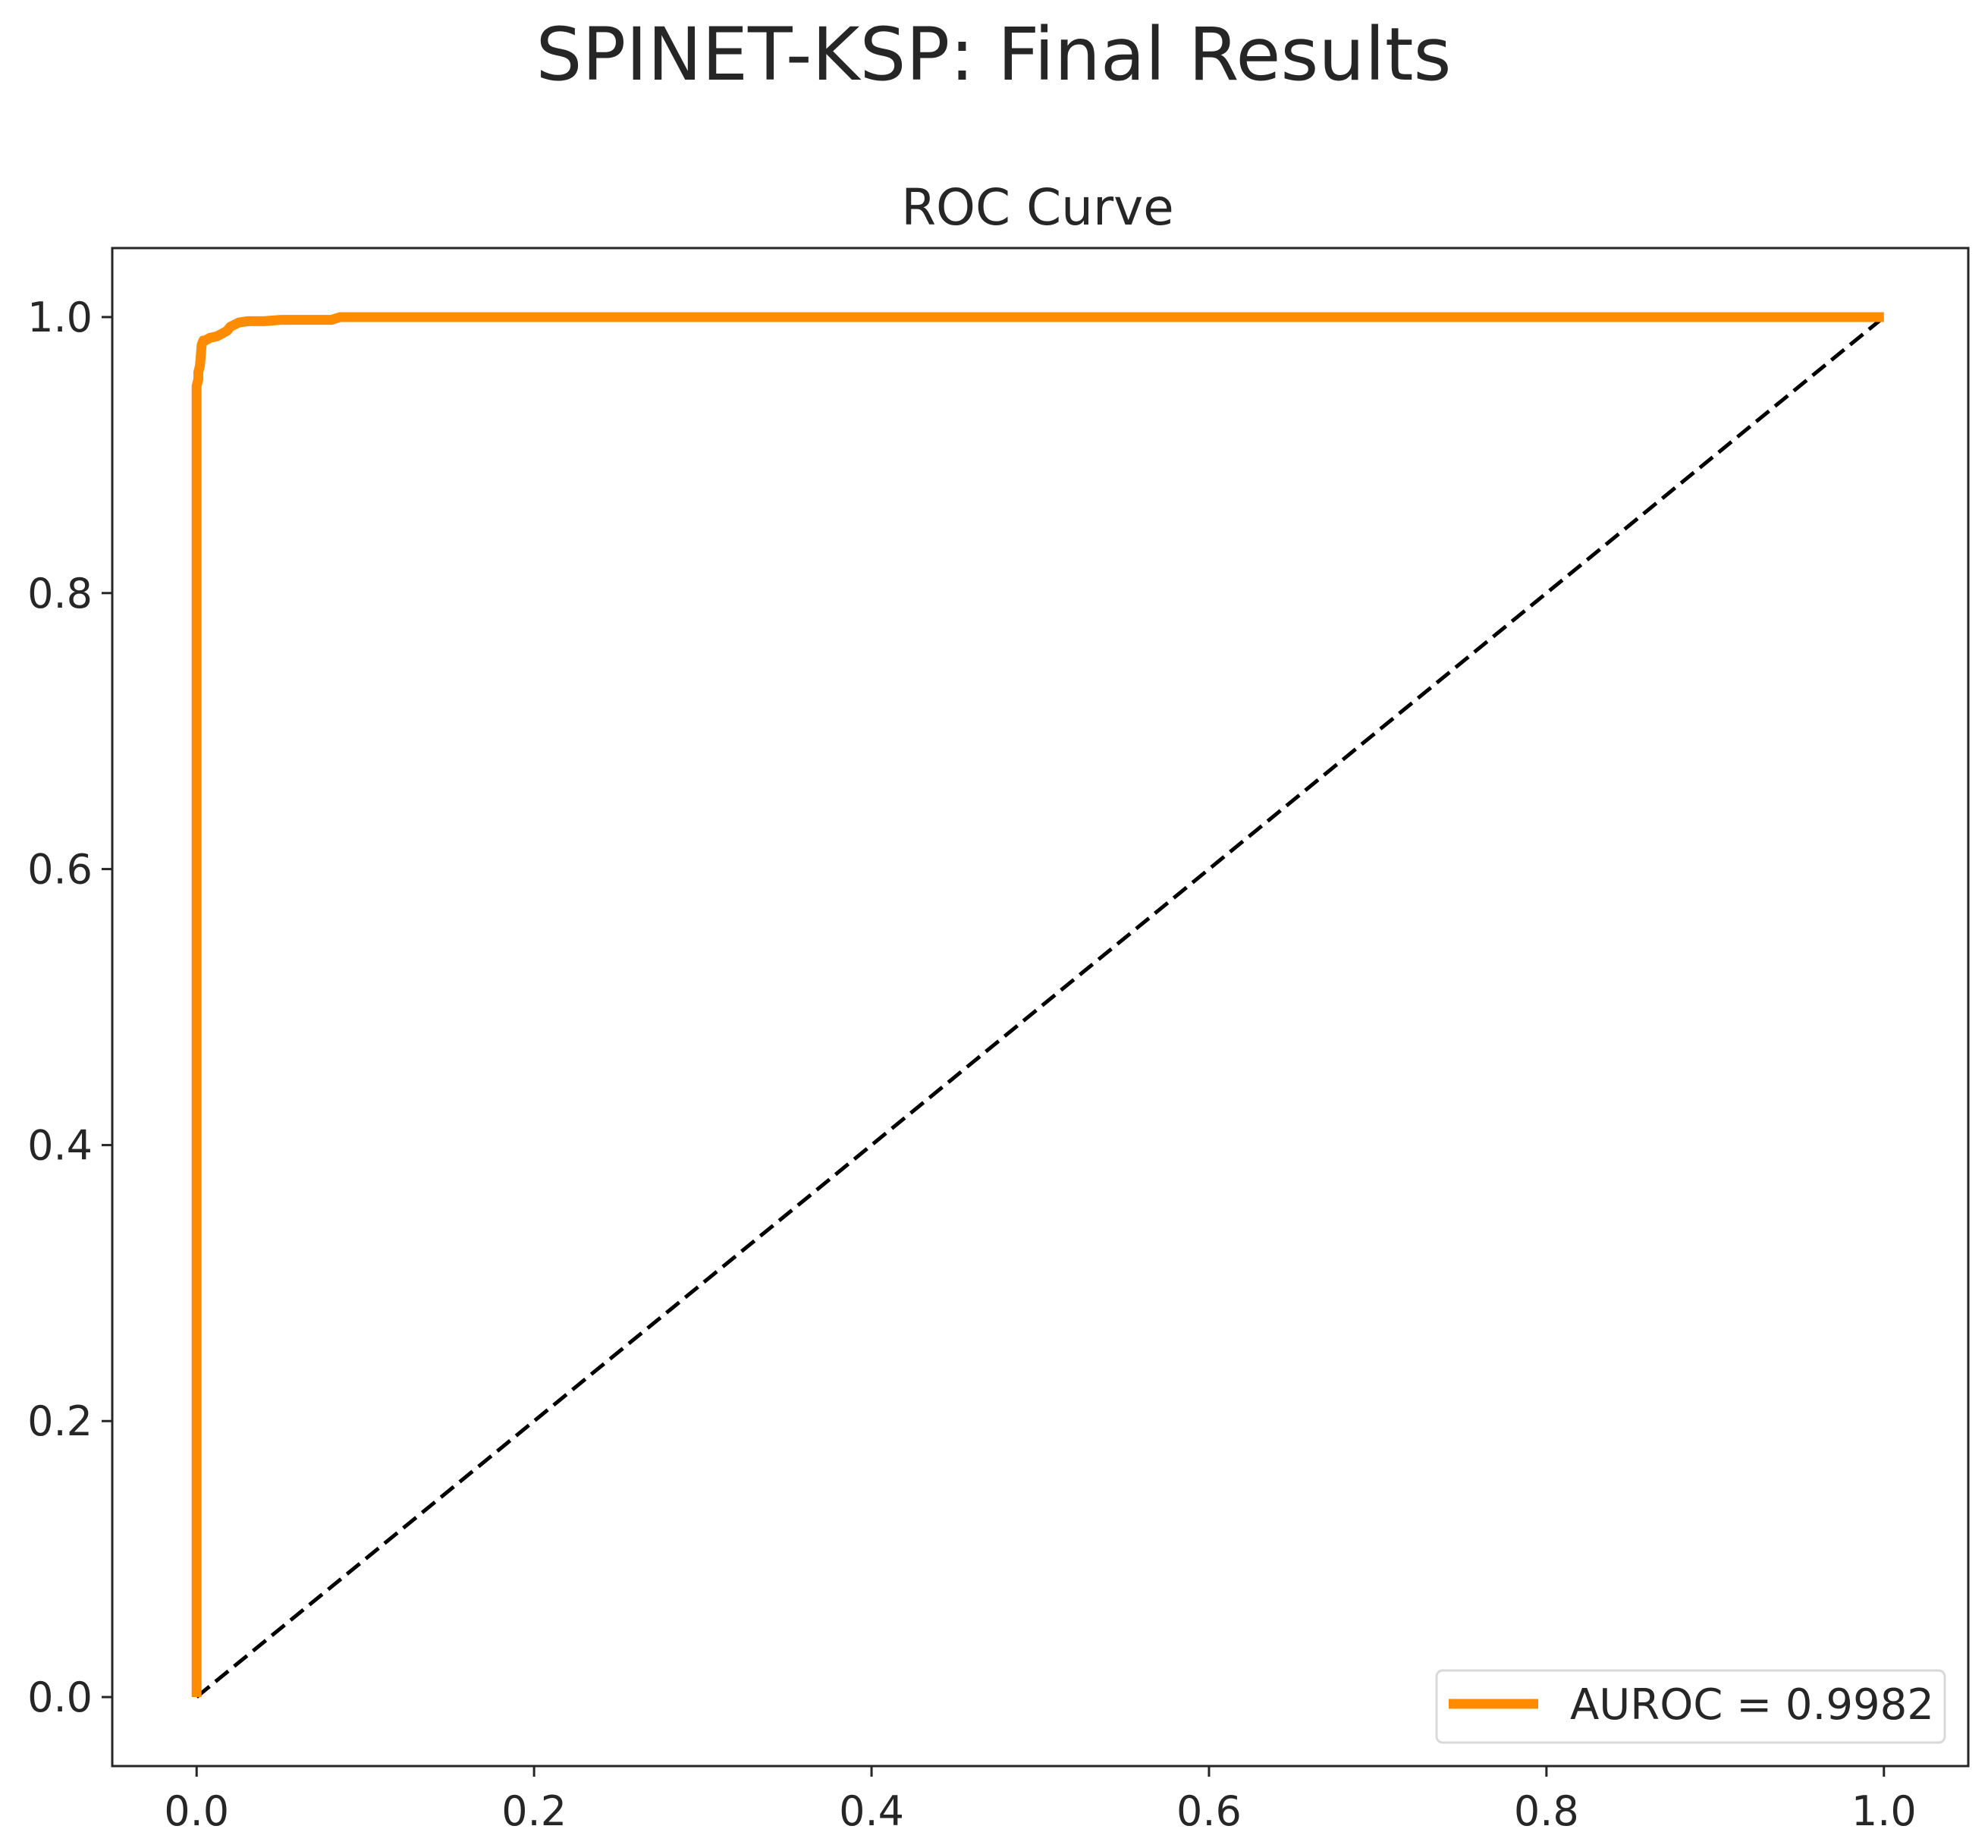  I want to click on figure-suptitle: SPINET-KSP: Final Results, so click(993, 54).